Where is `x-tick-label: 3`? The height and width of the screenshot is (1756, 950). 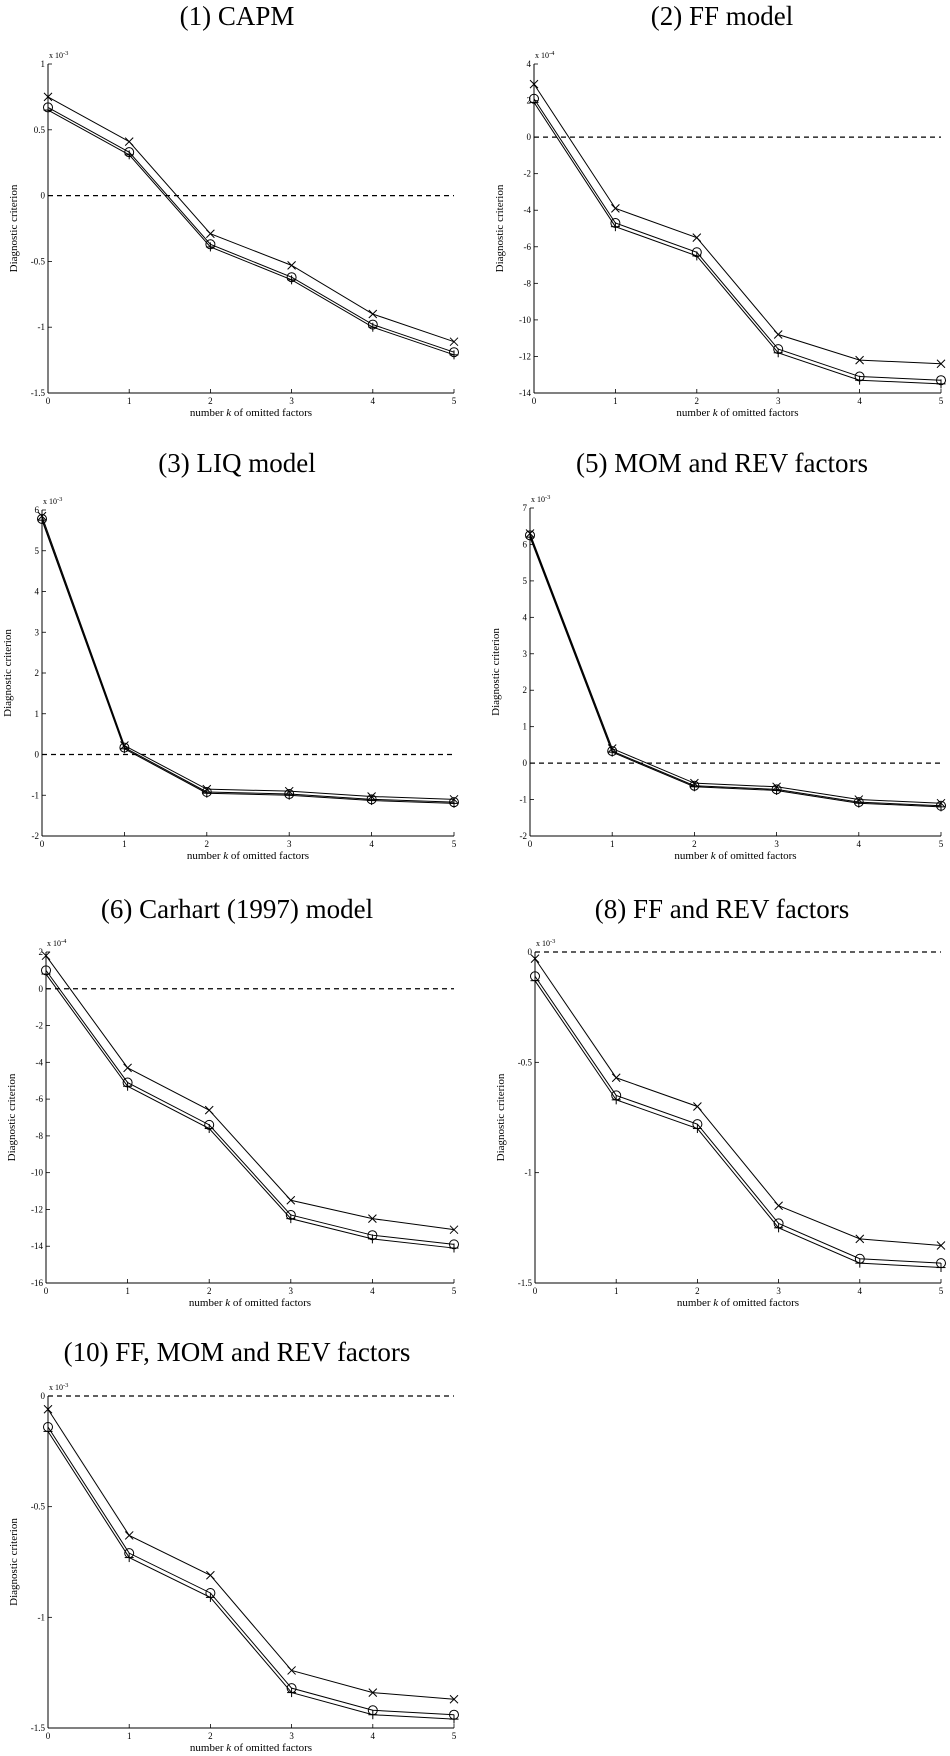 x-tick-label: 3 is located at coordinates (778, 1291).